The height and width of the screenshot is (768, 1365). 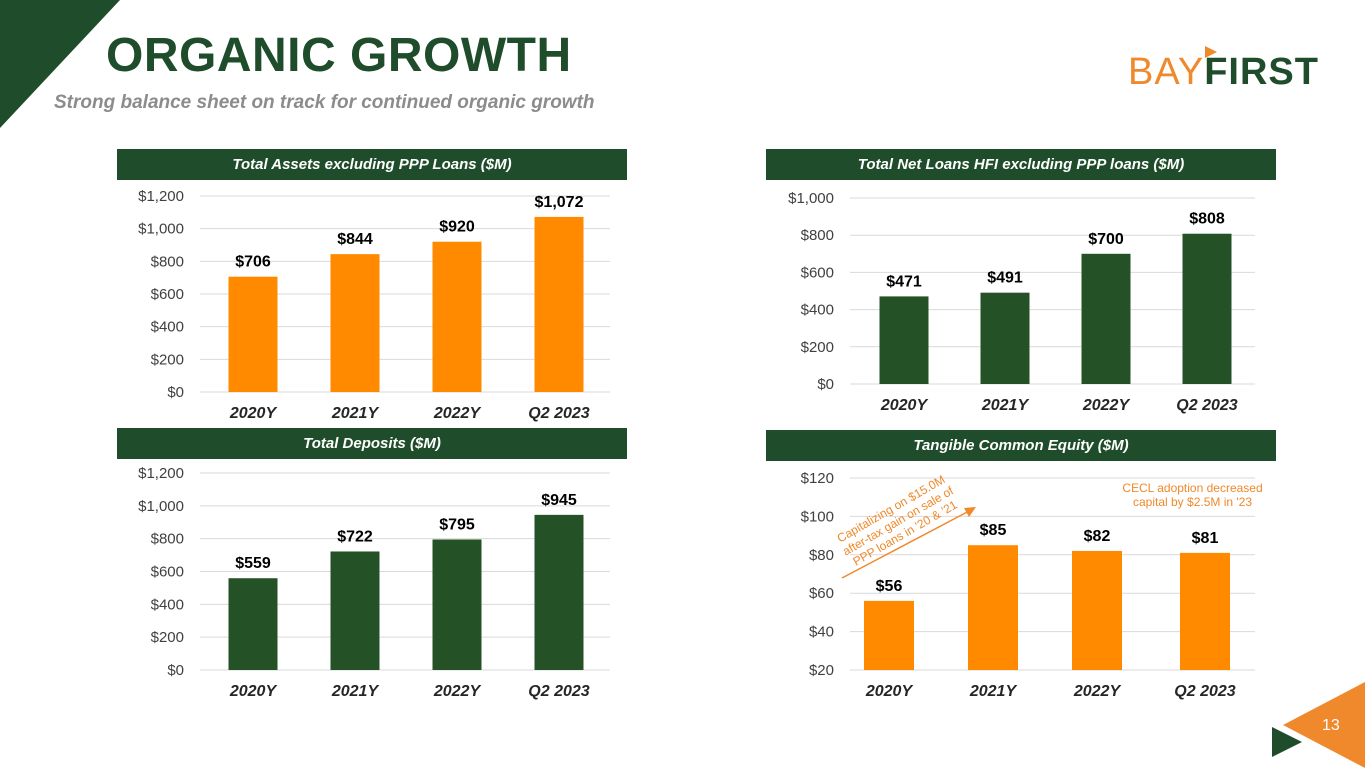 What do you see at coordinates (1166, 72) in the screenshot?
I see `logo-part-bay: BAY` at bounding box center [1166, 72].